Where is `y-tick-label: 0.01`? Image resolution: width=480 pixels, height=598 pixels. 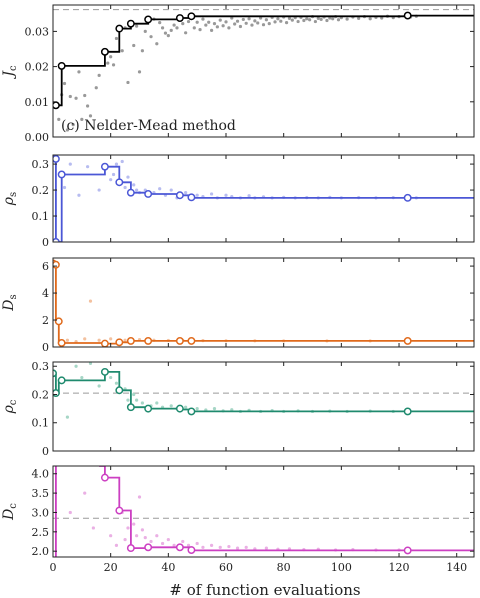 y-tick-label: 0.01 is located at coordinates (37, 102).